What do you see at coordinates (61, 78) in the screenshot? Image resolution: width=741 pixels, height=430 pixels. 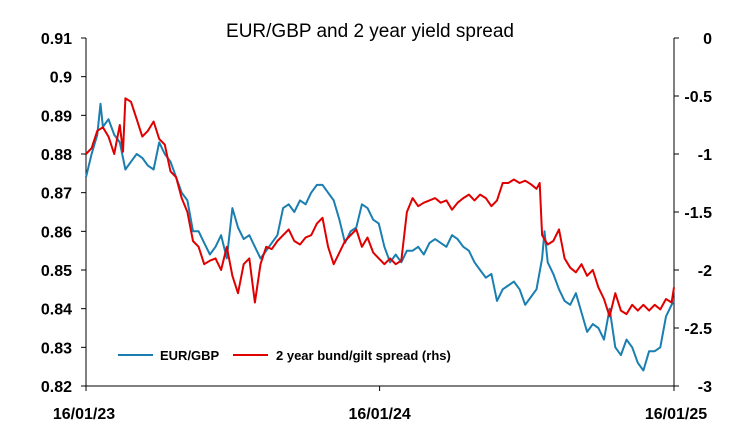 I see `y-left-tick-label: 0.9` at bounding box center [61, 78].